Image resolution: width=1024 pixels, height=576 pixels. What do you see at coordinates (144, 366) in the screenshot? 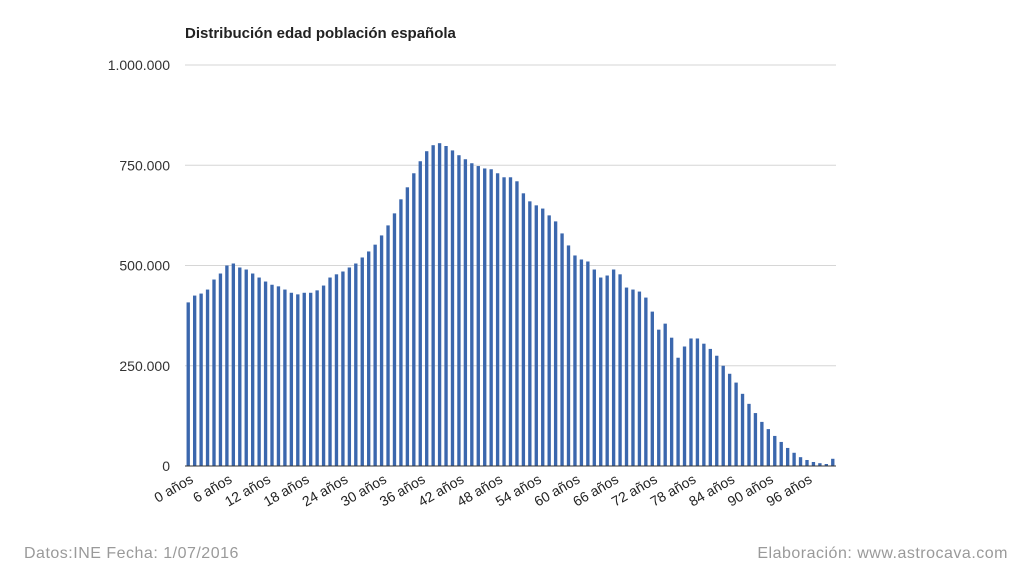
I see `y-tick-label: 250.000` at bounding box center [144, 366].